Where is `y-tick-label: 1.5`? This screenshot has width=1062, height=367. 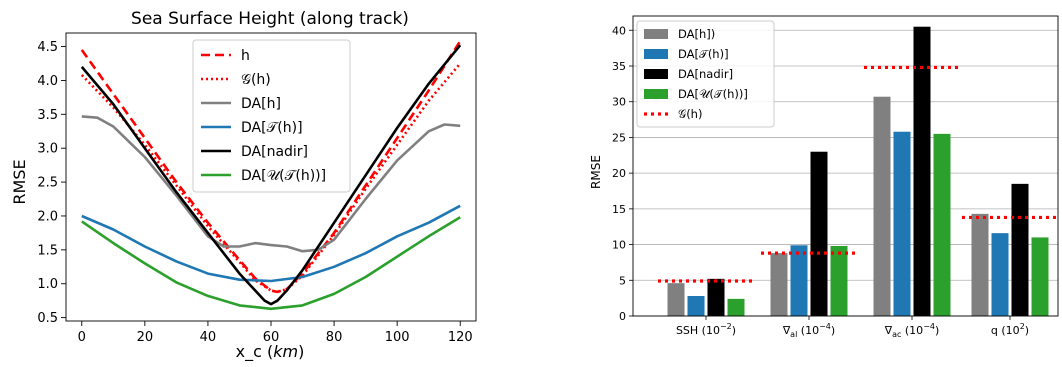
y-tick-label: 1.5 is located at coordinates (47, 250).